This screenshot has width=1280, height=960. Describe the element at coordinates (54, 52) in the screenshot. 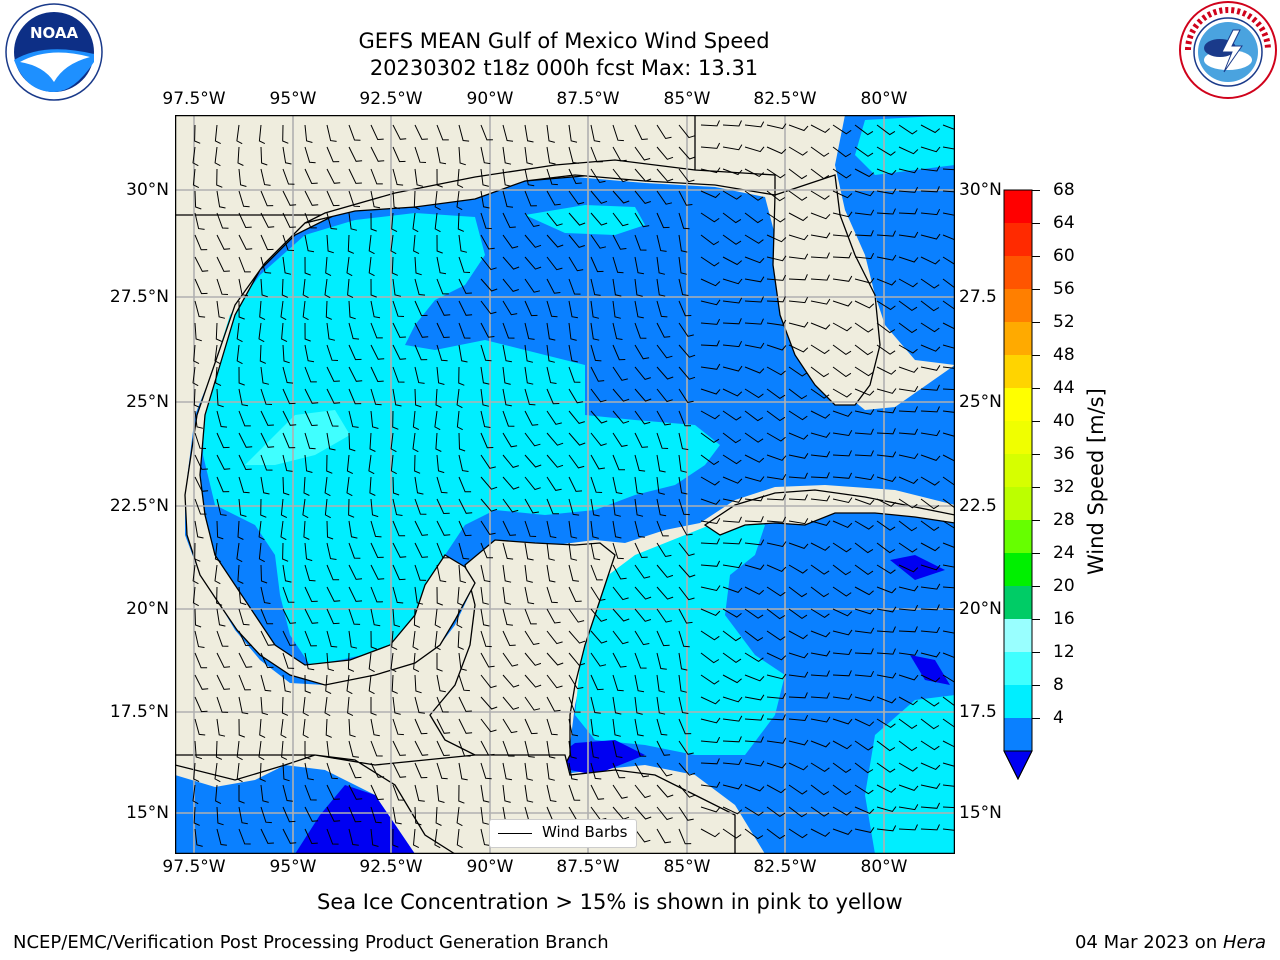

I see `noaa-logo-icon: NOAA` at that location.